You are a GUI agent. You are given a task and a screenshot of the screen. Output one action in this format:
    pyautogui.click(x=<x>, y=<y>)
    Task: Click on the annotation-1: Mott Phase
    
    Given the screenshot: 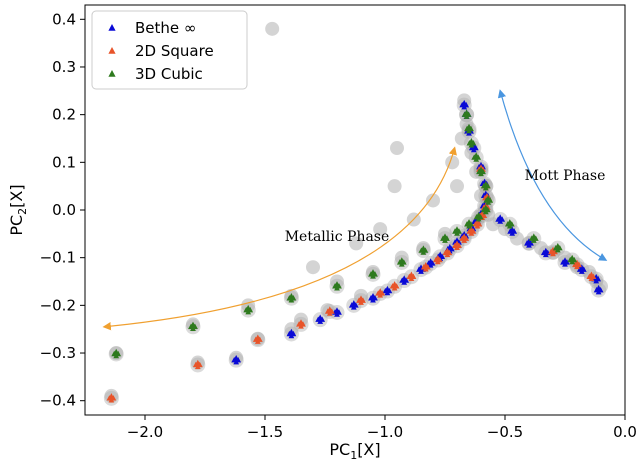 What is the action you would take?
    pyautogui.click(x=565, y=176)
    